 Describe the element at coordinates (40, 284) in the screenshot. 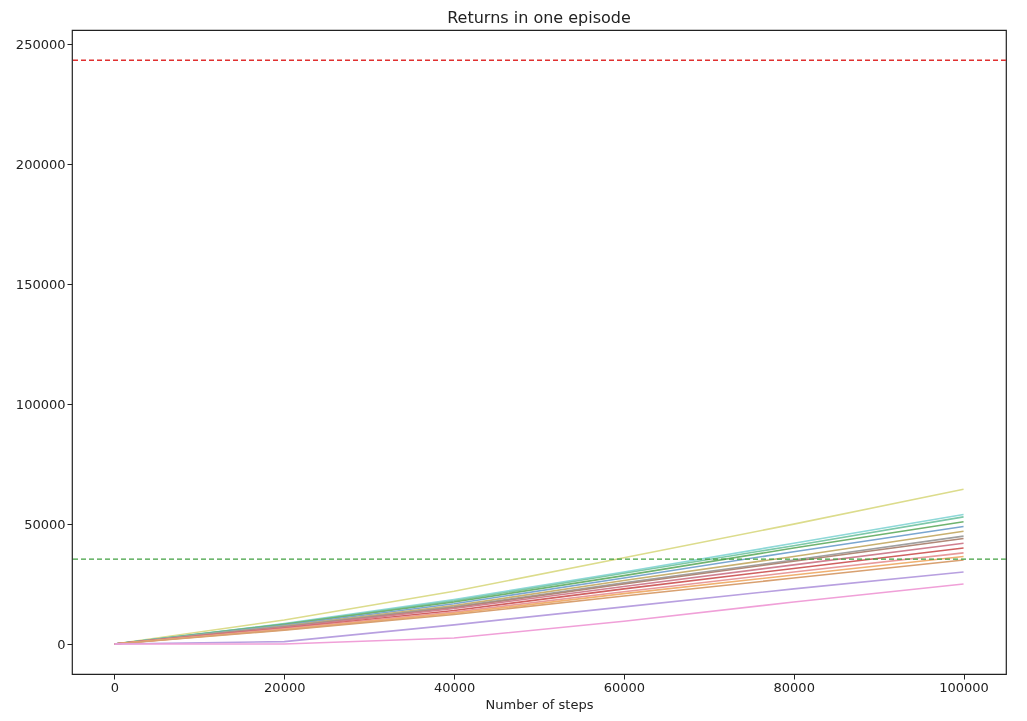

I see `y-tick-label: 150000` at that location.